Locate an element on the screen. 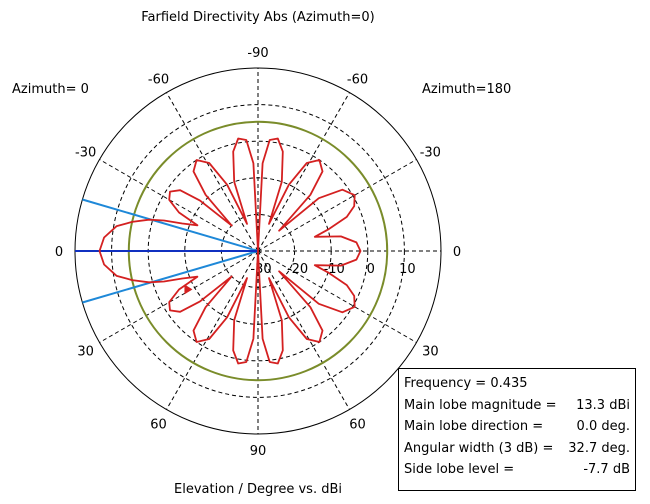 This screenshot has width=650, height=504. main-lobe-direction-label: Main lobe direction = is located at coordinates (474, 426).